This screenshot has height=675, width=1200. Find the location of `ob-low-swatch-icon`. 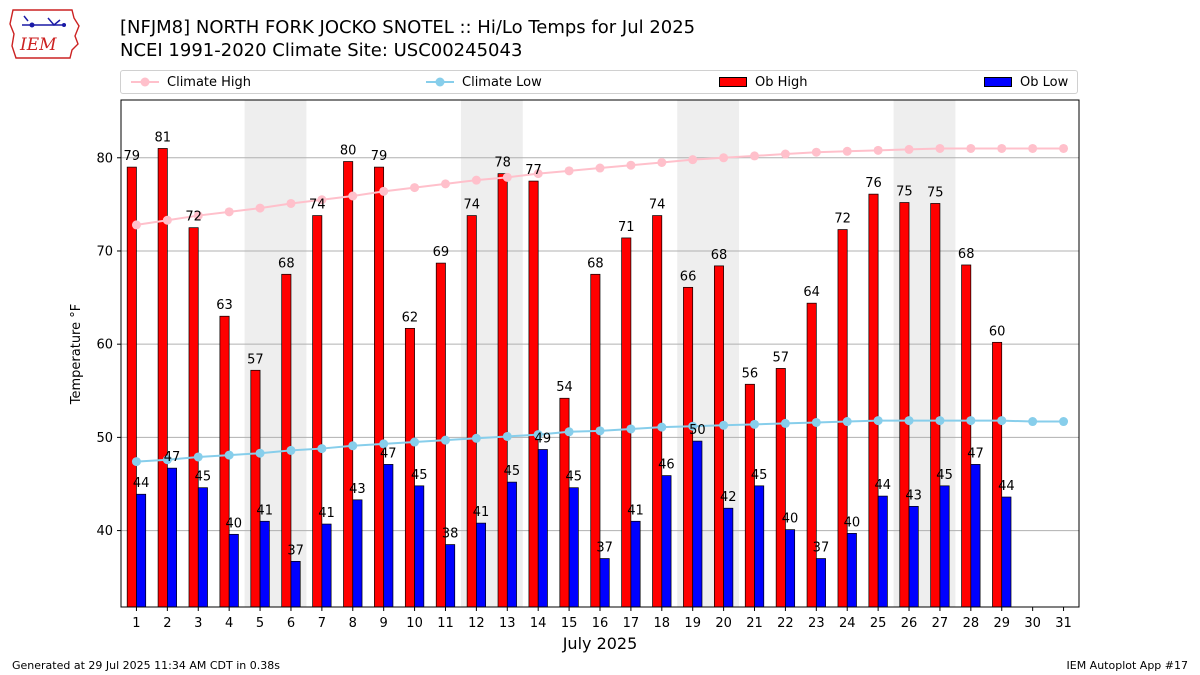

ob-low-swatch-icon is located at coordinates (998, 82).